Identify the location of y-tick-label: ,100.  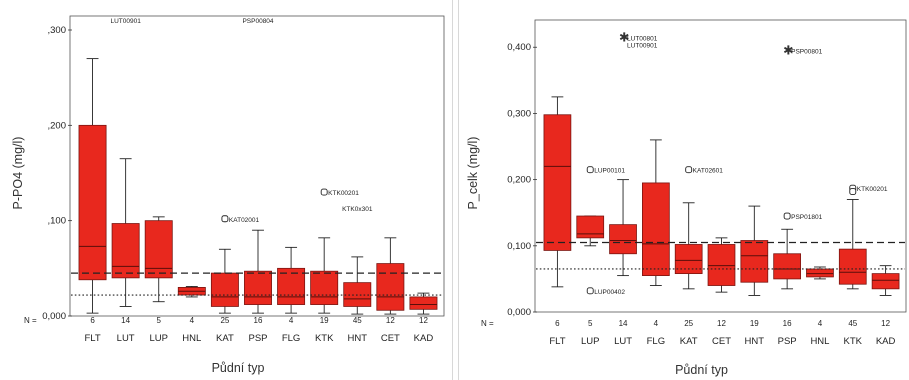
(57, 221).